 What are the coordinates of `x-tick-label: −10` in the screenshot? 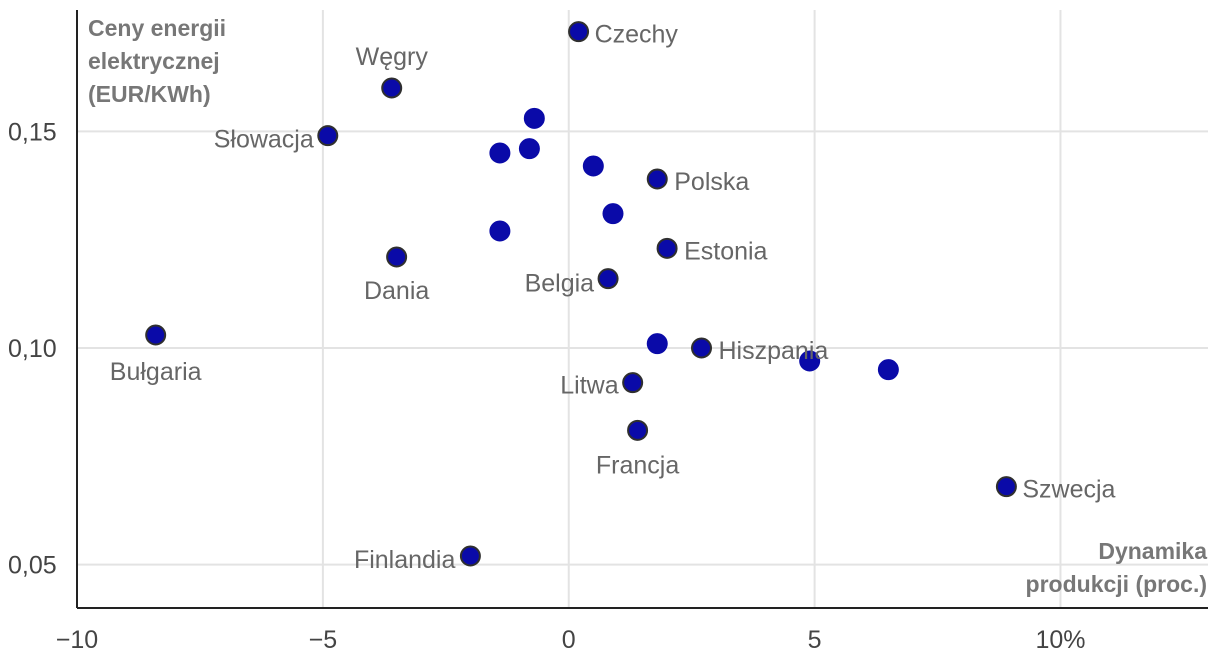 It's located at (77, 640).